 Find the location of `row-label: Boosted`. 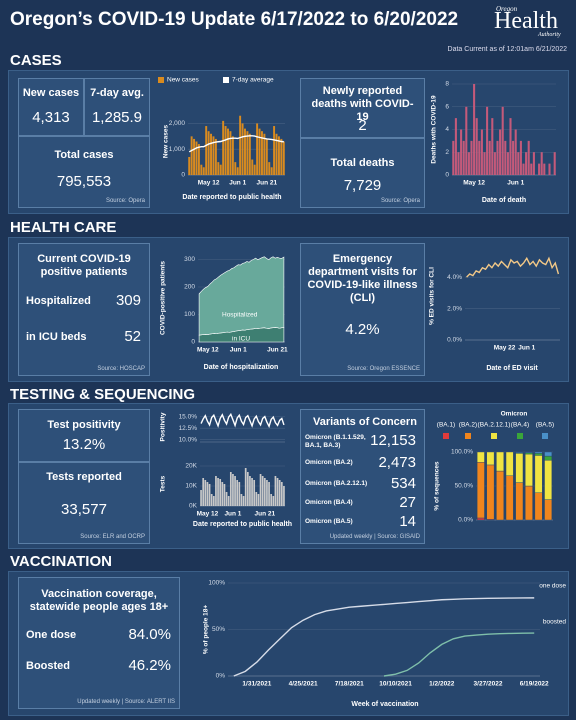

row-label: Boosted is located at coordinates (48, 666).